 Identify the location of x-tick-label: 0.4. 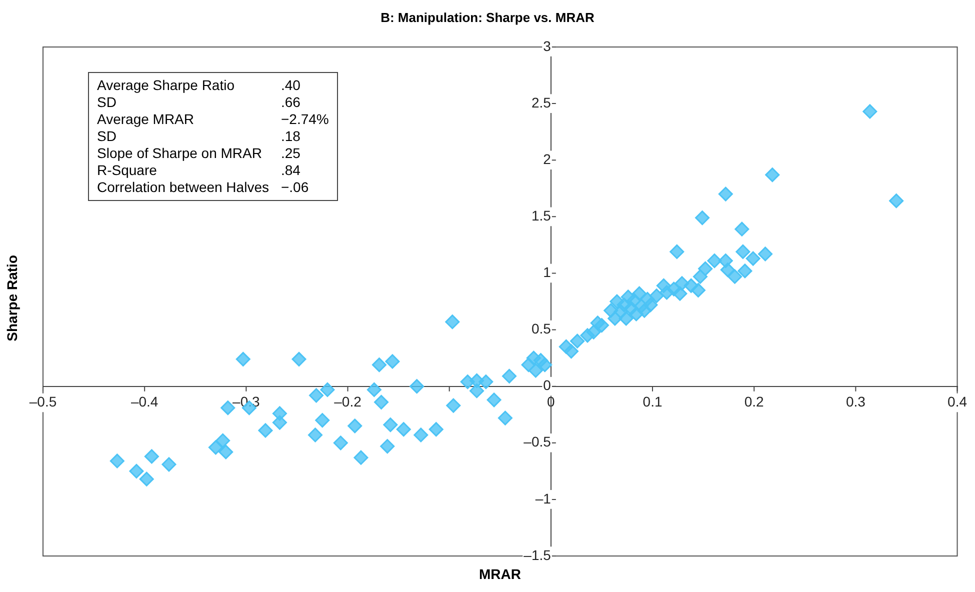
(958, 402).